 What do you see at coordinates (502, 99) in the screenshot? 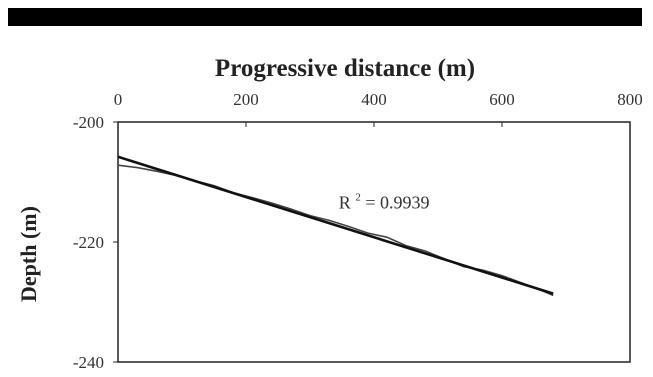
I see `x-tick-label: 600` at bounding box center [502, 99].